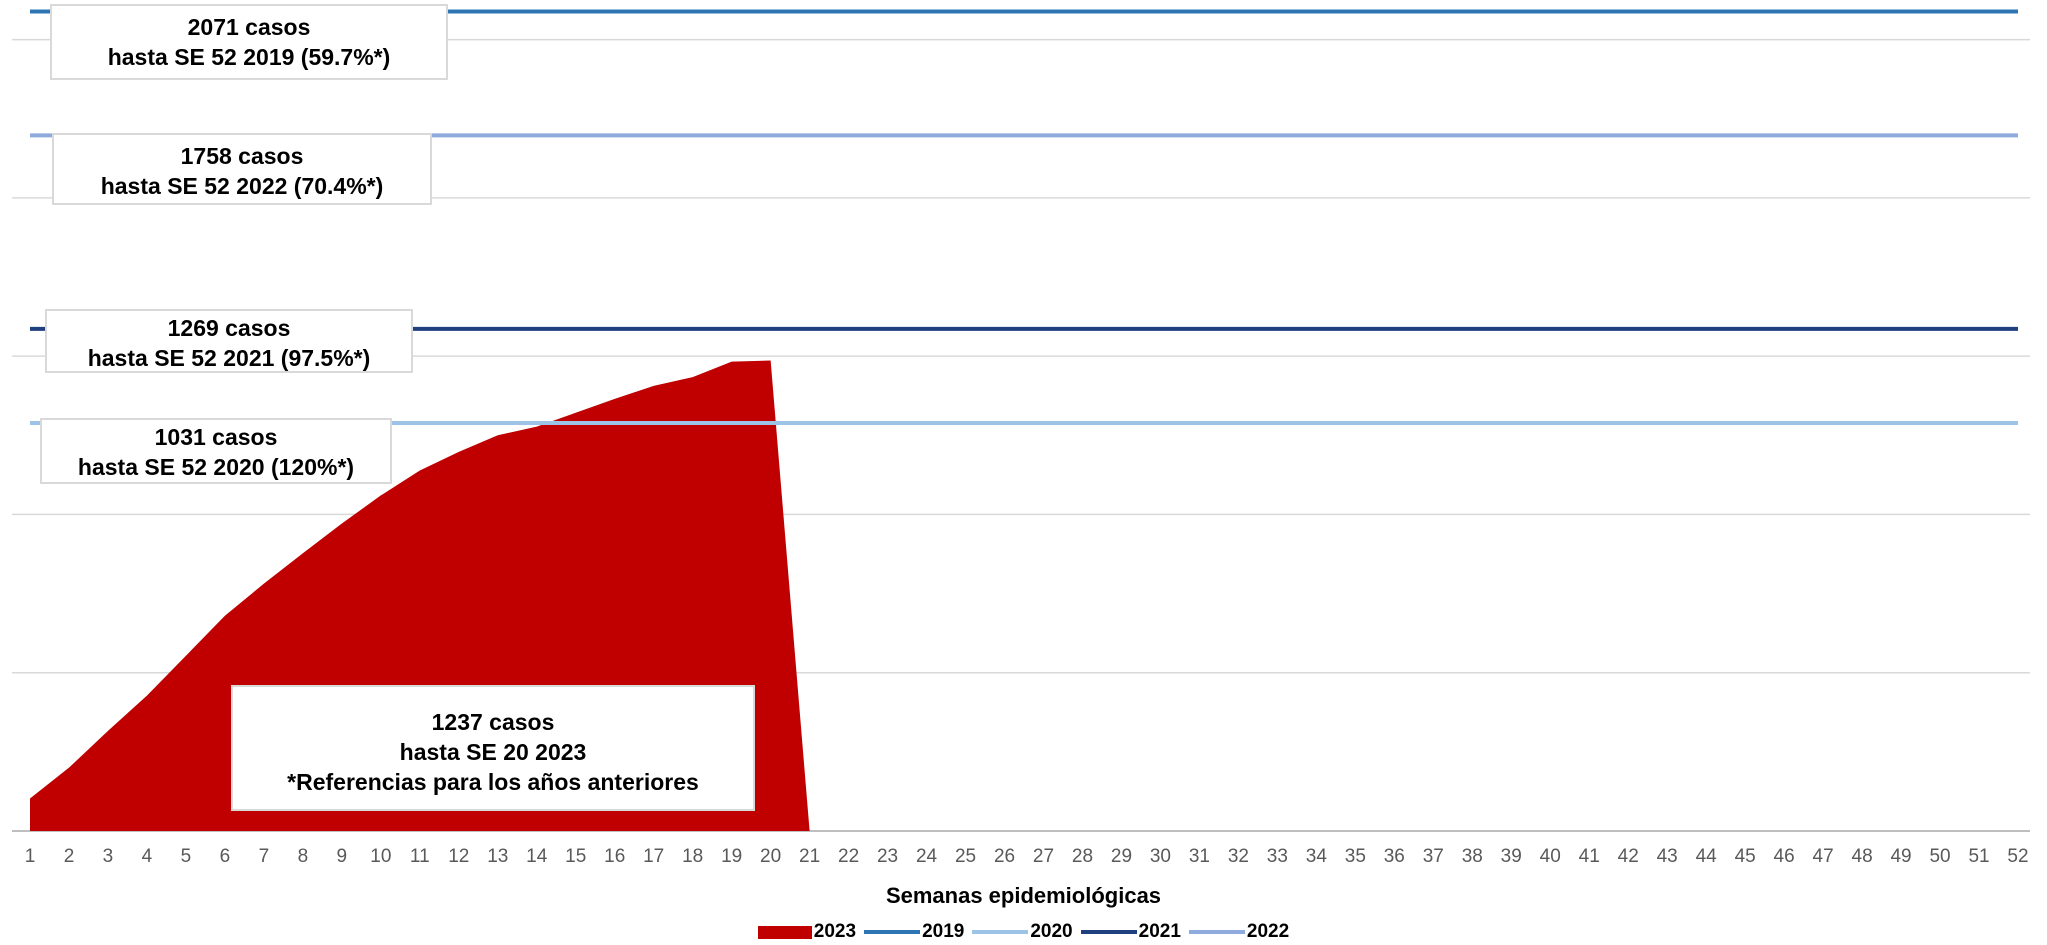  Describe the element at coordinates (2017, 856) in the screenshot. I see `x-tick-label: 52` at that location.